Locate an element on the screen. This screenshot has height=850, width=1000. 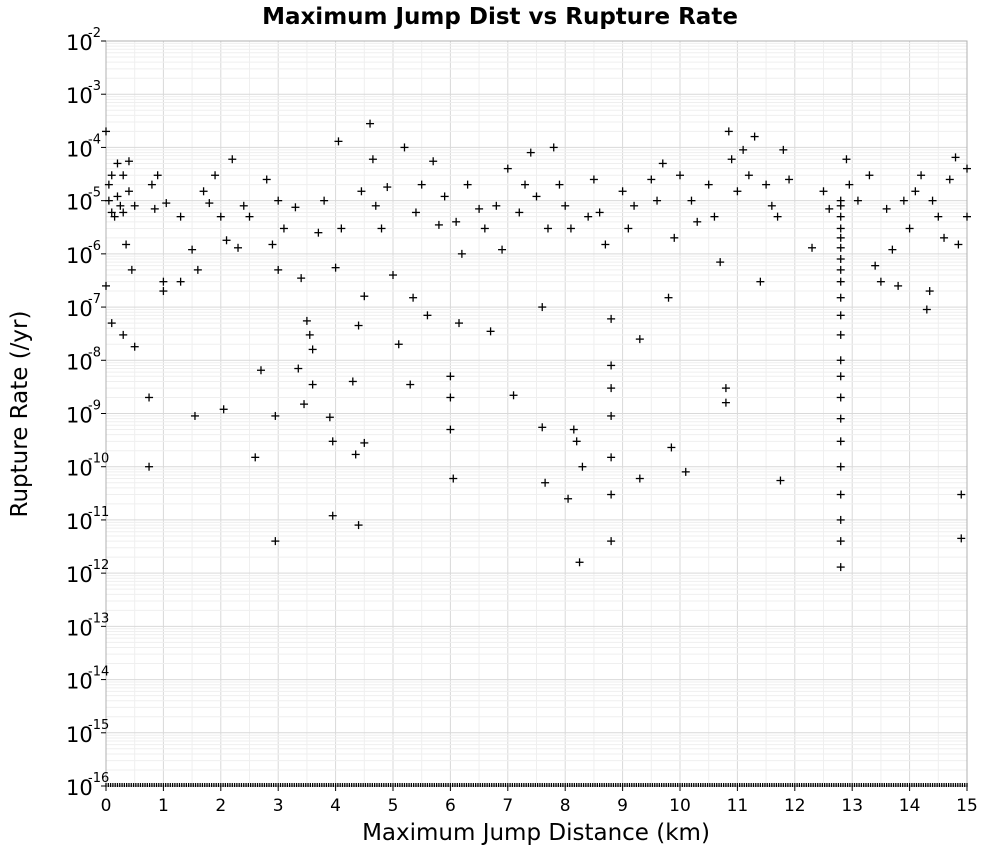
y-tick-exponent: -16 is located at coordinates (98, 778).